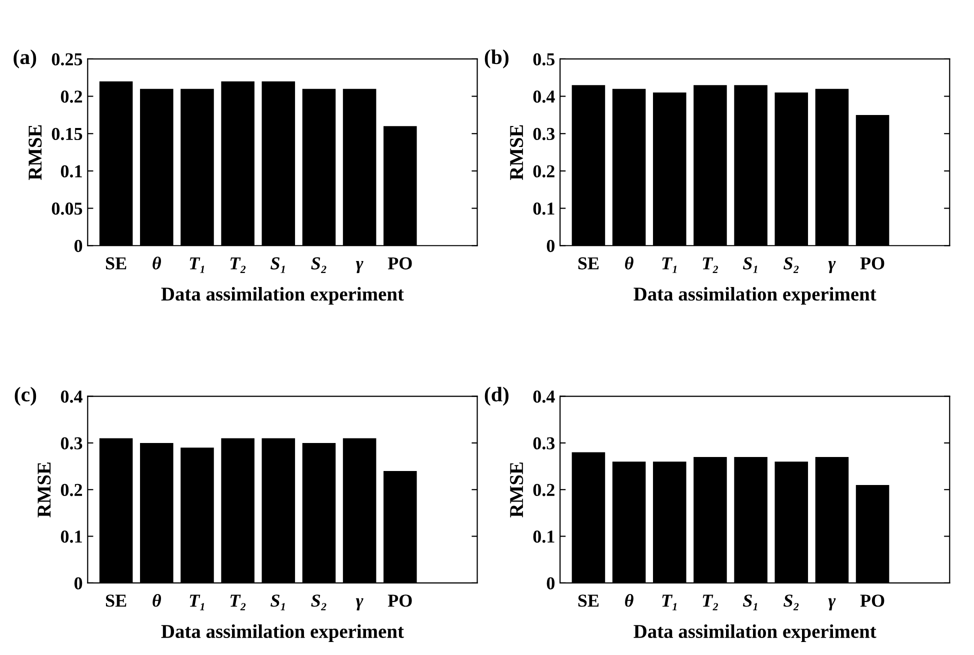  What do you see at coordinates (25, 59) in the screenshot?
I see `chart-title: (a)` at bounding box center [25, 59].